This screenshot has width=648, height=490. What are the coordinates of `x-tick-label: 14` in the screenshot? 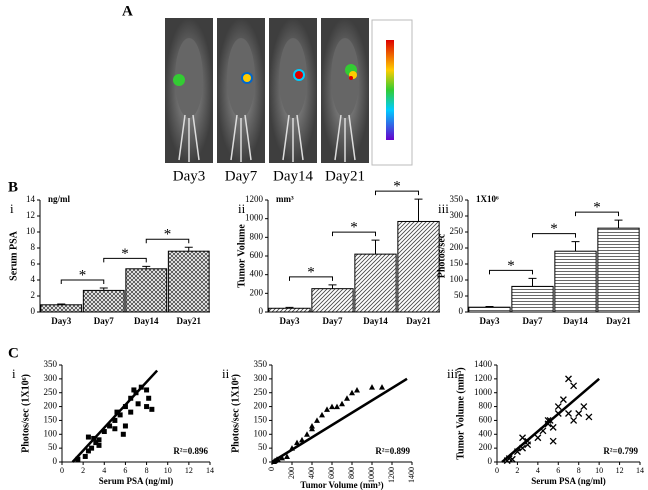 It's located at (640, 470).